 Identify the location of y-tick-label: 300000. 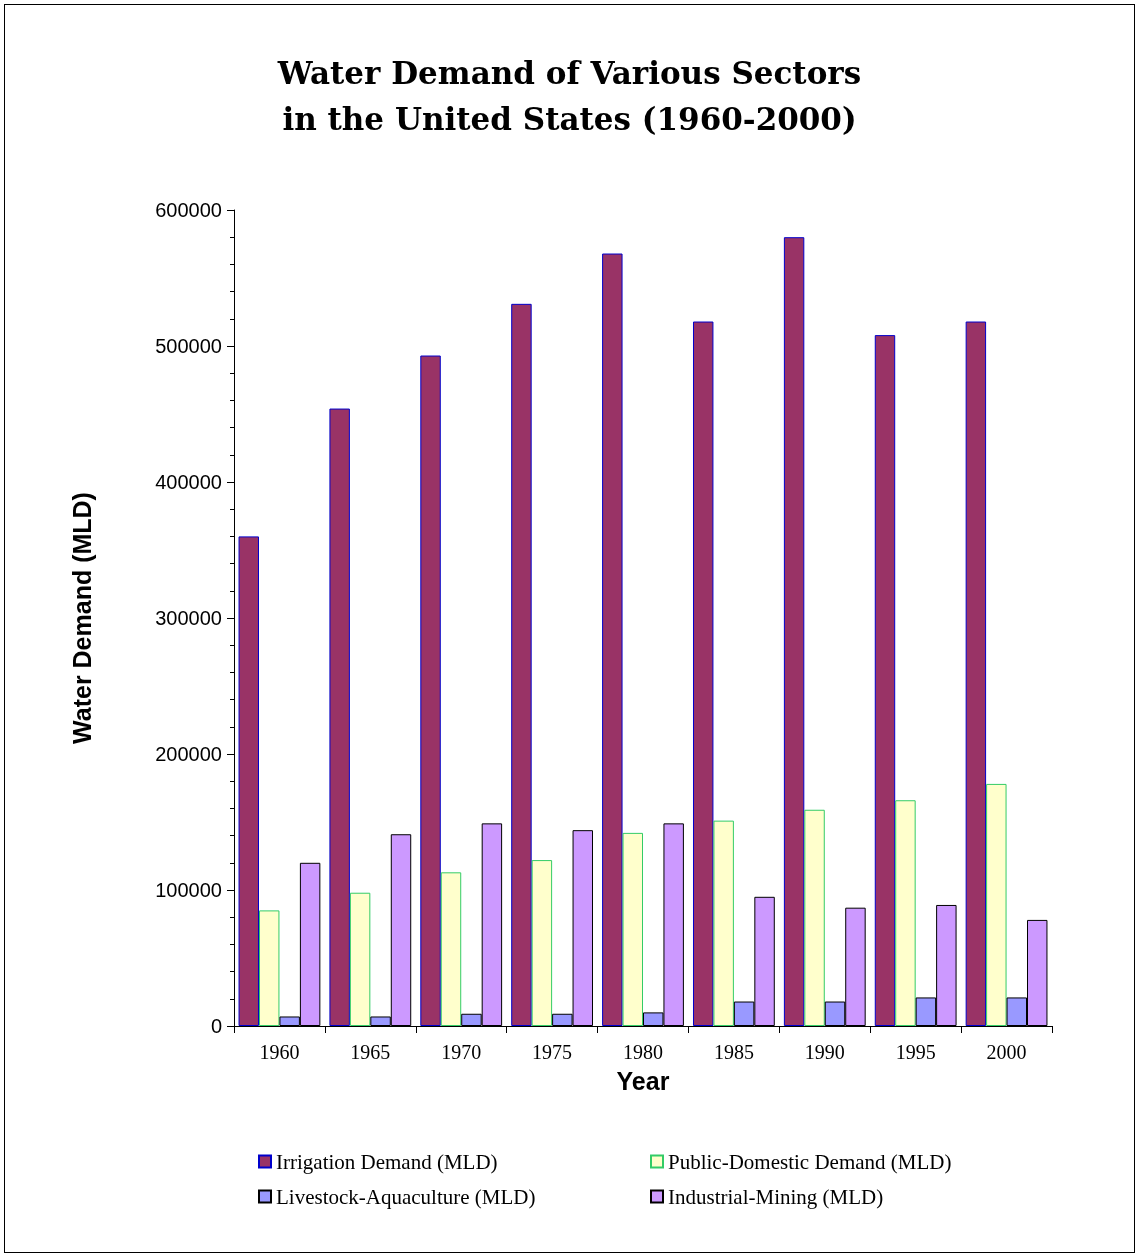
(188, 618).